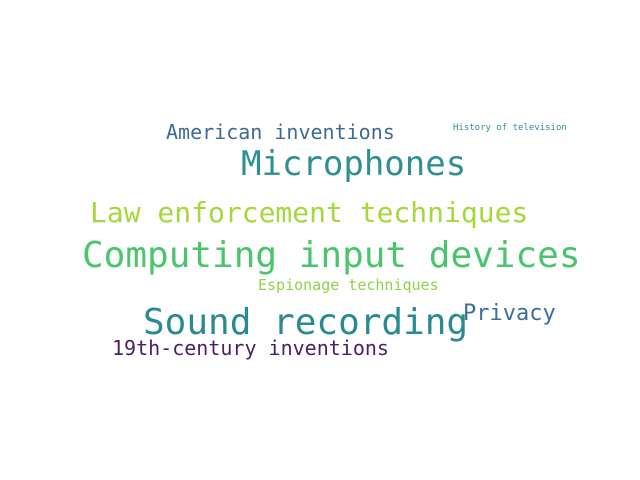  Describe the element at coordinates (309, 212) in the screenshot. I see `word-law-enforcement-techniques: Law enforcement techniques` at that location.